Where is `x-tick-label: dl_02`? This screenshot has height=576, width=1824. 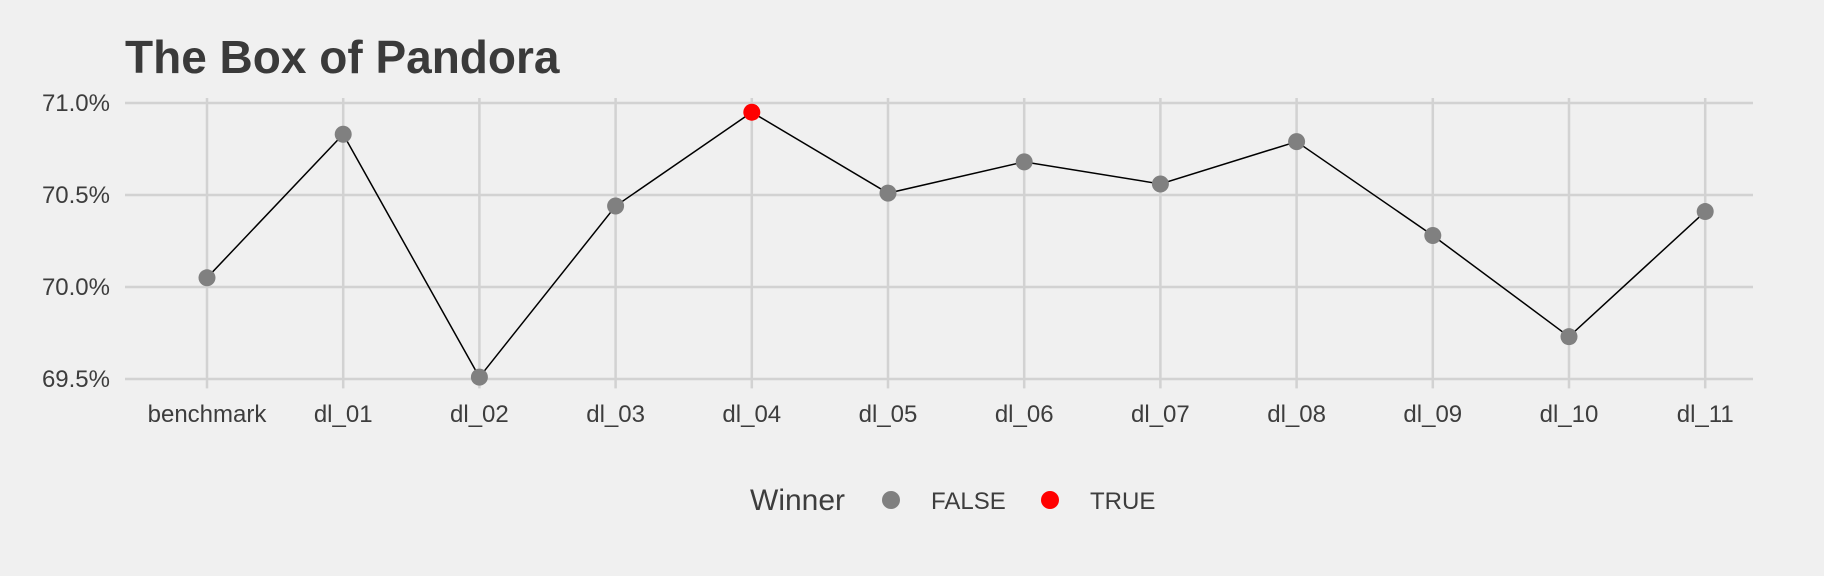
x-tick-label: dl_02 is located at coordinates (479, 414).